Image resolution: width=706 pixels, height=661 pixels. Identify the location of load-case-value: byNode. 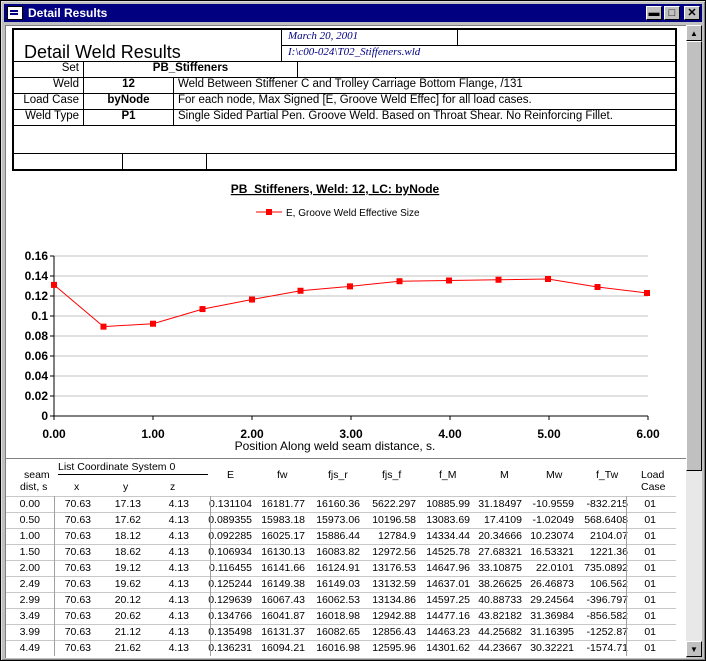
(129, 102).